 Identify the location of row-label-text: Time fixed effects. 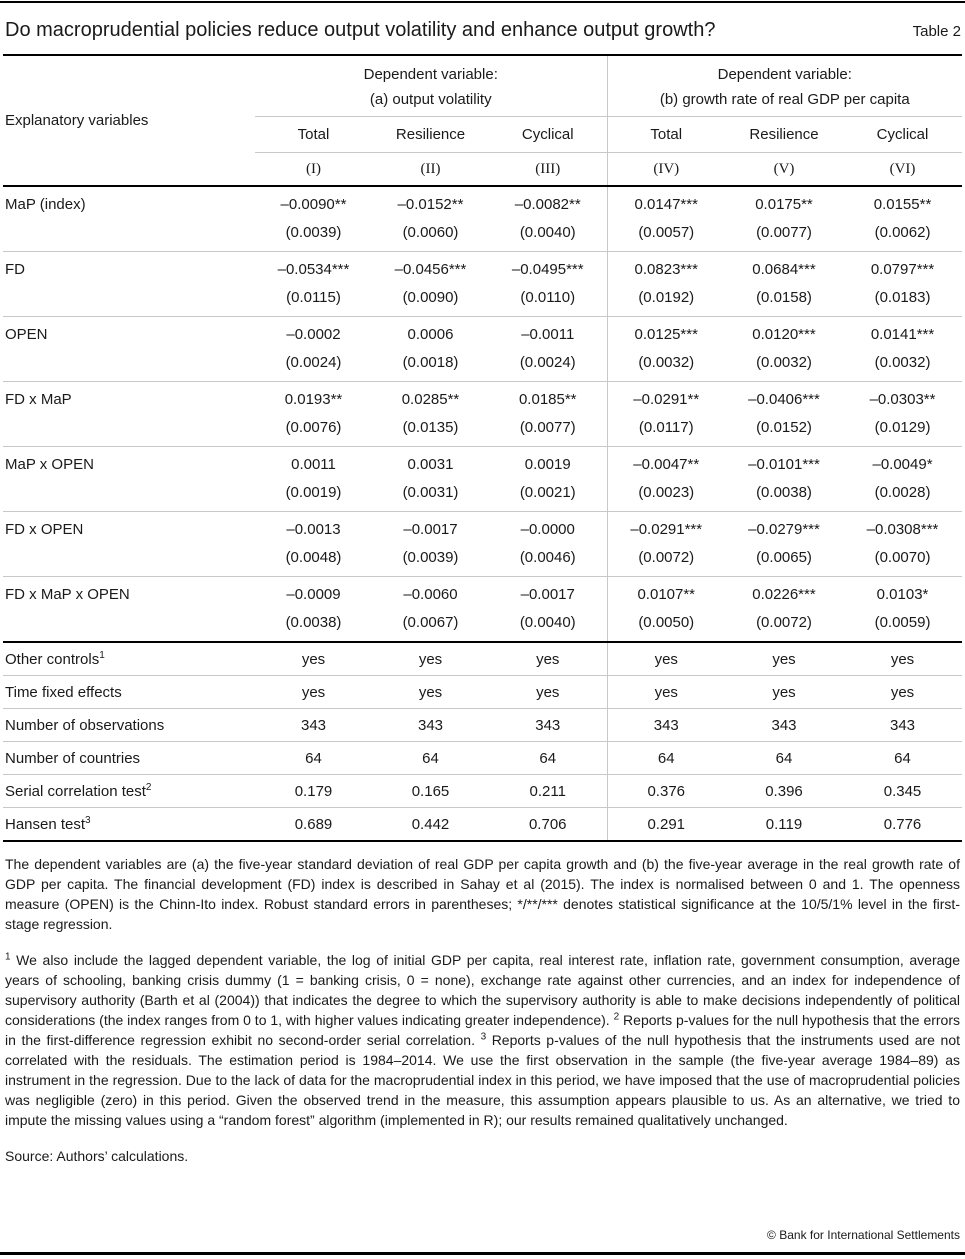
(63, 692).